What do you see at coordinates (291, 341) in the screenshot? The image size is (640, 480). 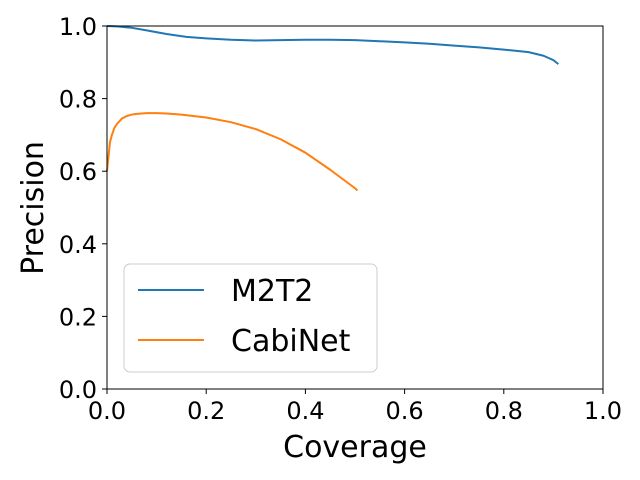 I see `legend-label-cabinet: CabiNet` at bounding box center [291, 341].